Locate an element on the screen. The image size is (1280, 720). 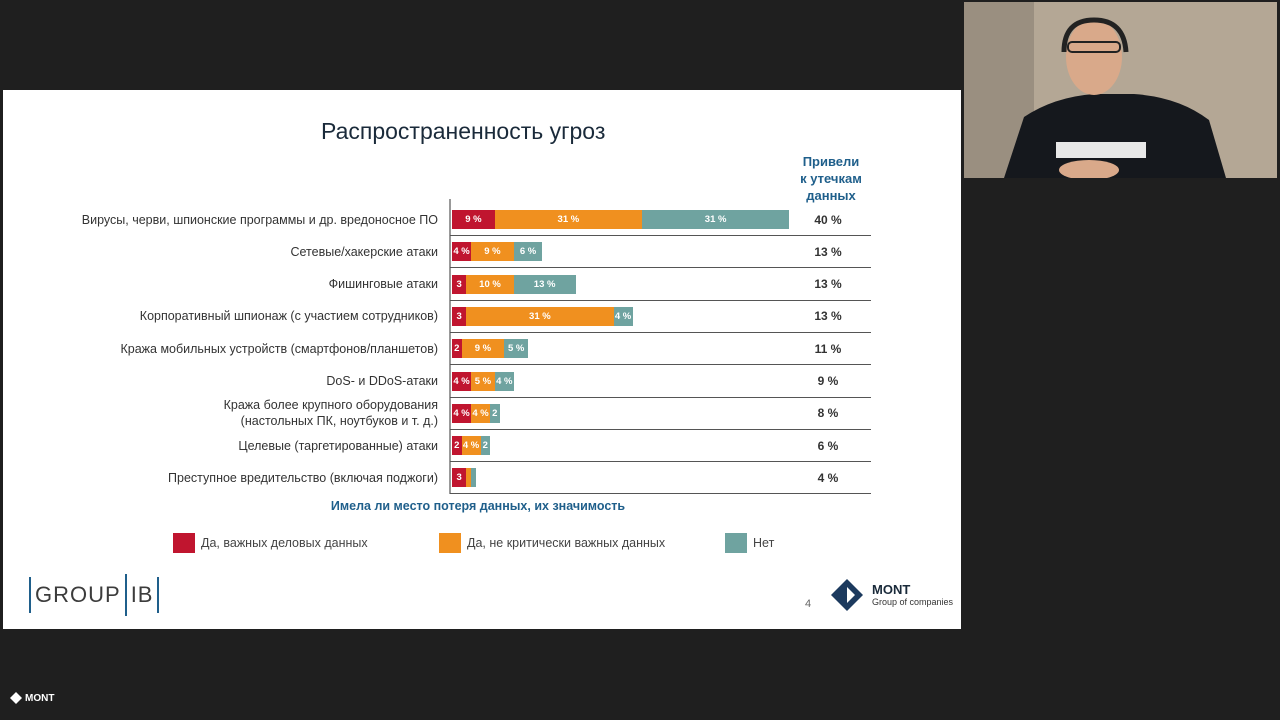
bar-data-label: 6 % is located at coordinates (528, 252).